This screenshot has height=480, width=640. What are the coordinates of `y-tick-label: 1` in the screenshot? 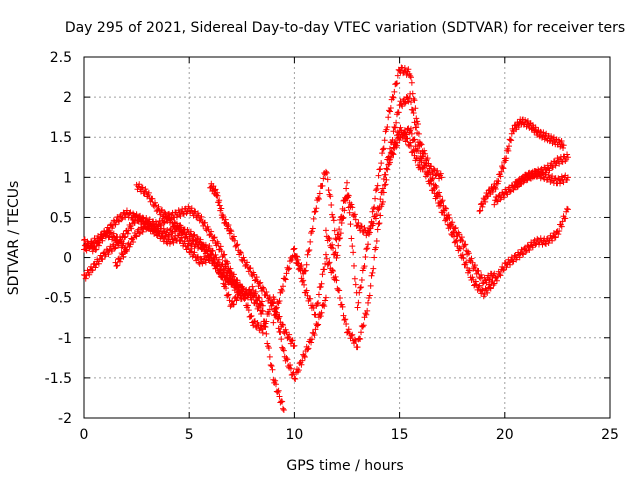 It's located at (67, 178).